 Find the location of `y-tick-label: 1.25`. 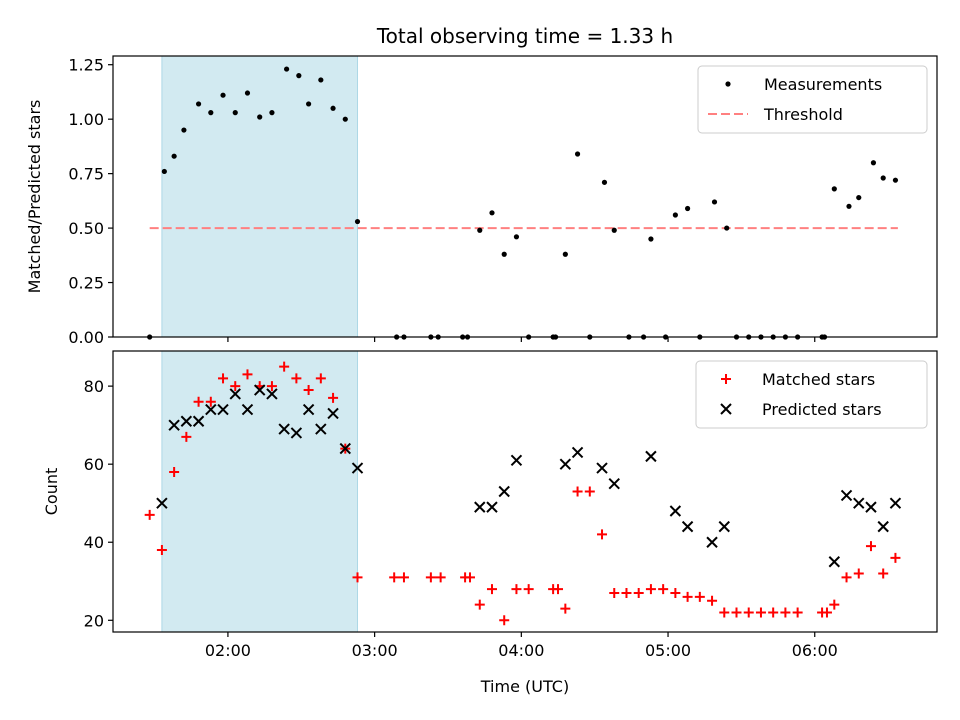

y-tick-label: 1.25 is located at coordinates (86, 65).